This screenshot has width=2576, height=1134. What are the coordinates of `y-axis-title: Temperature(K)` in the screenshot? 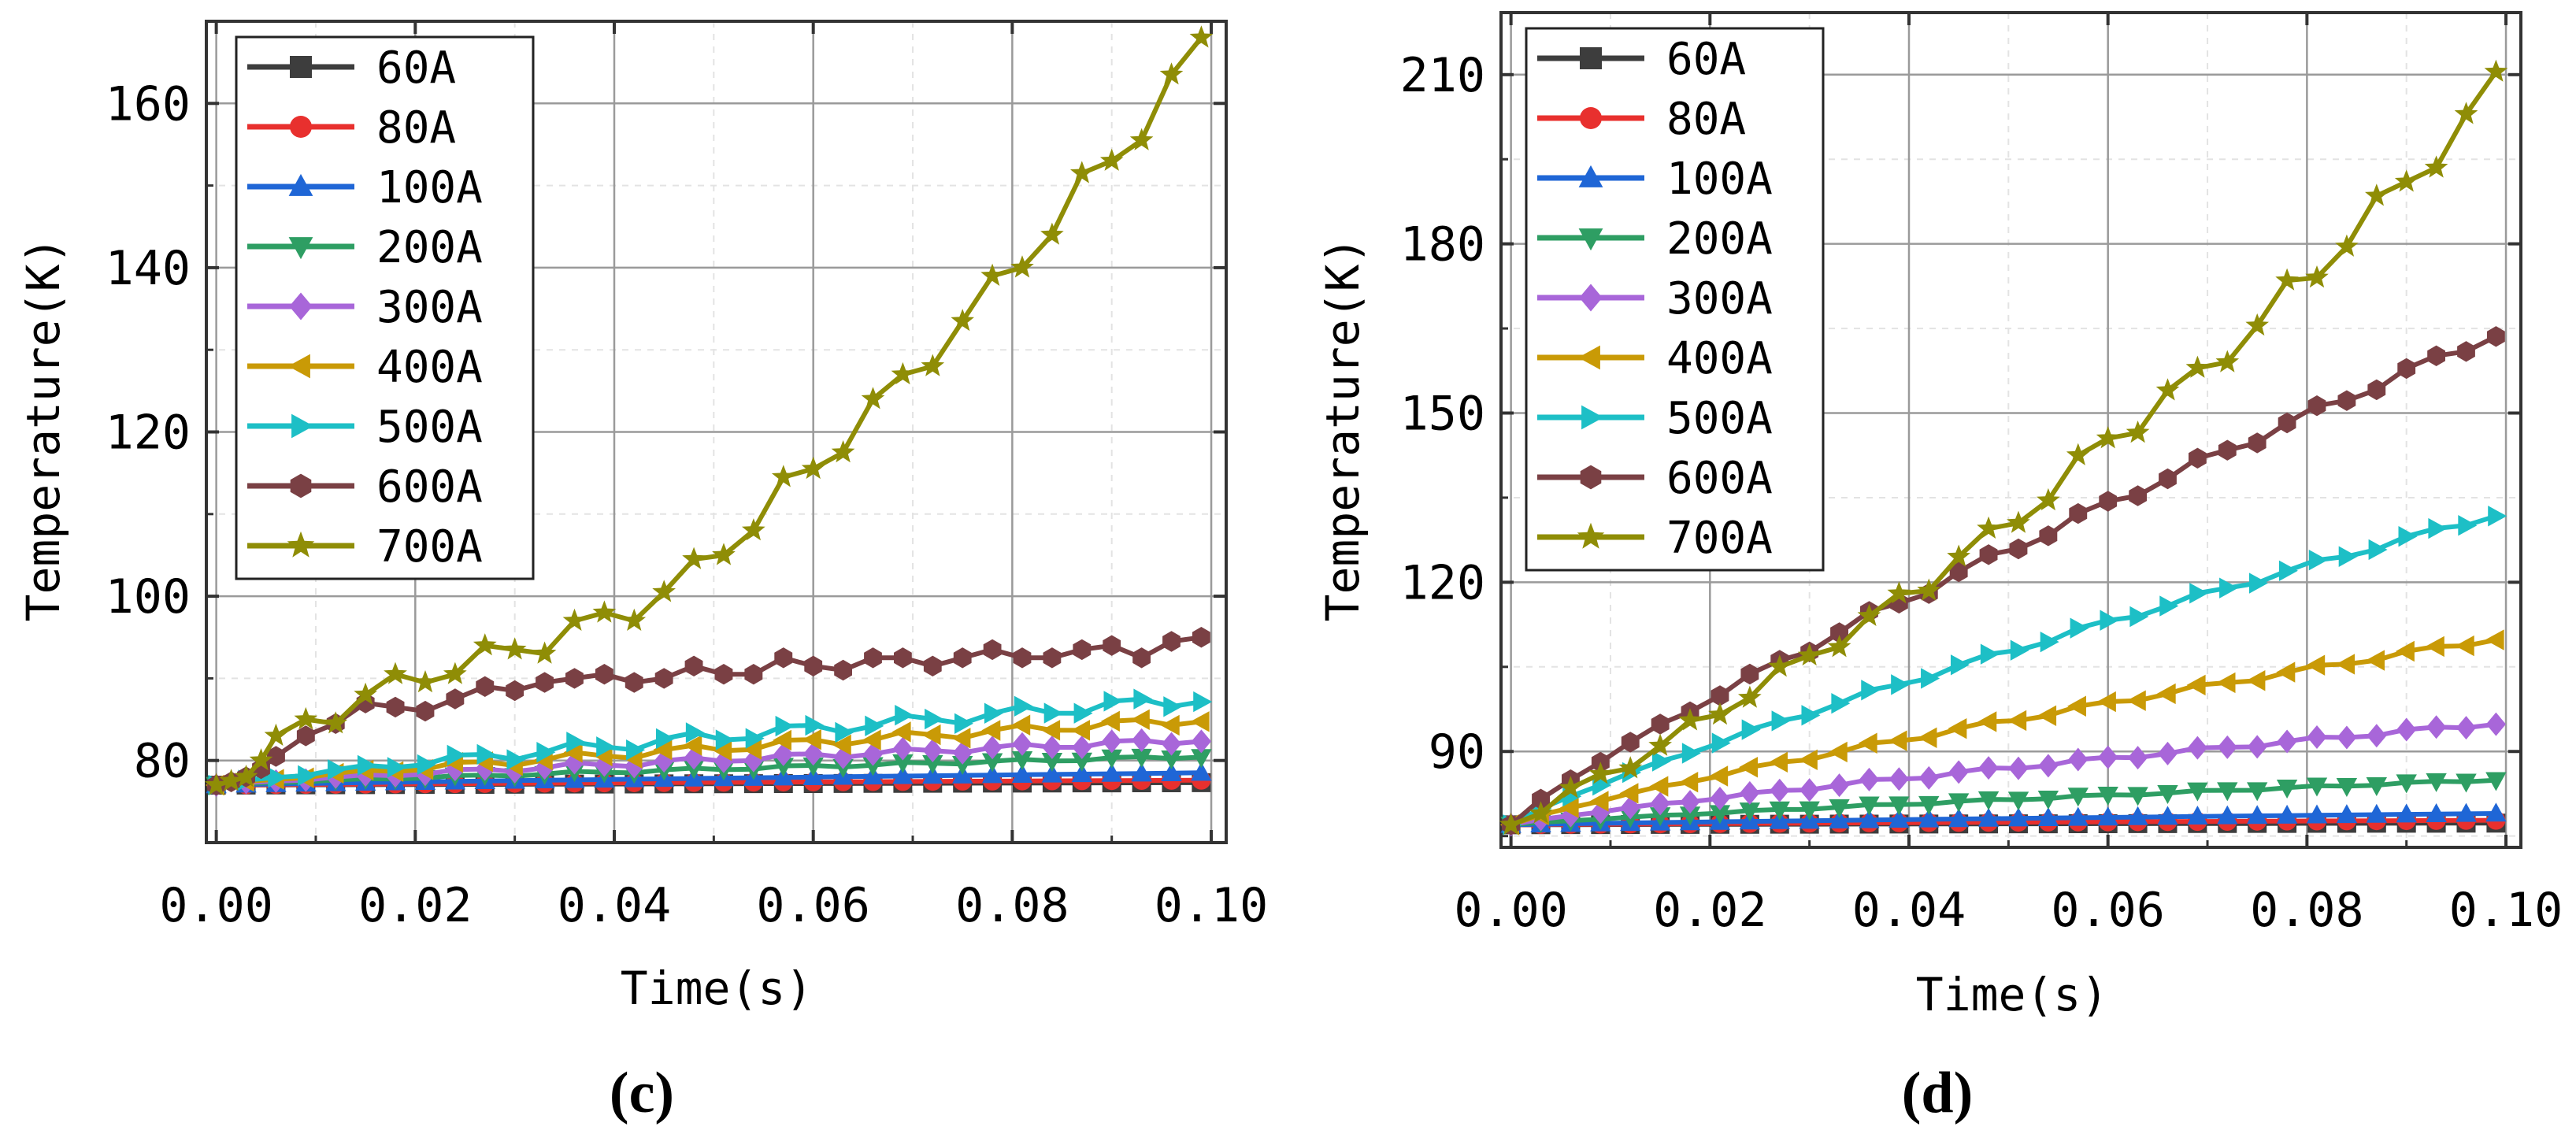 It's located at (43, 429).